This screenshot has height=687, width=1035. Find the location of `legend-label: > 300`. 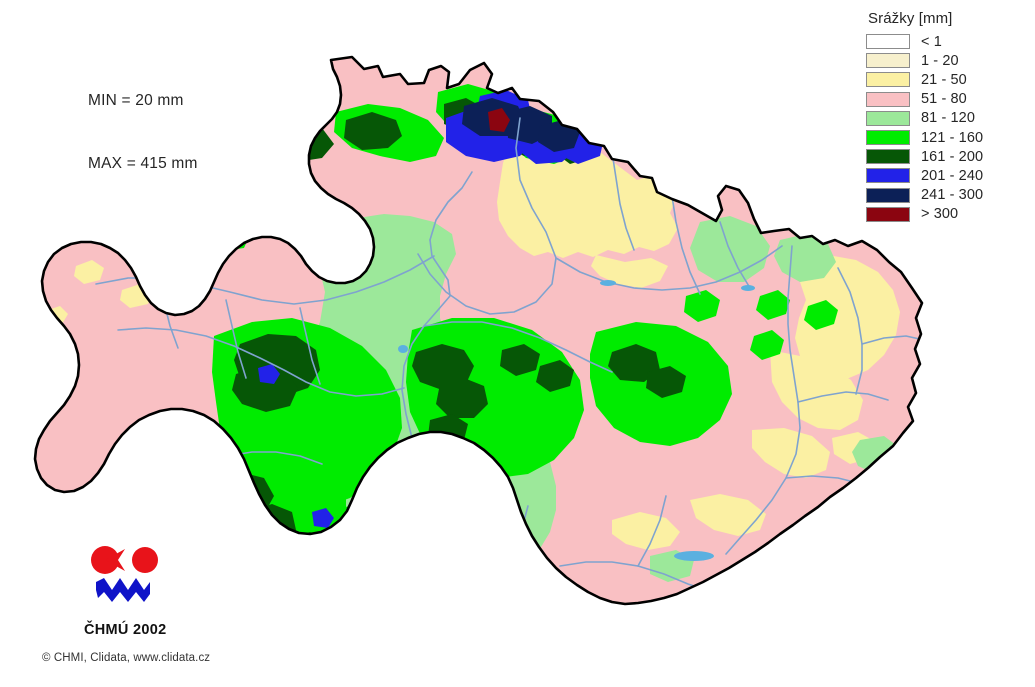

legend-label: > 300 is located at coordinates (940, 214).